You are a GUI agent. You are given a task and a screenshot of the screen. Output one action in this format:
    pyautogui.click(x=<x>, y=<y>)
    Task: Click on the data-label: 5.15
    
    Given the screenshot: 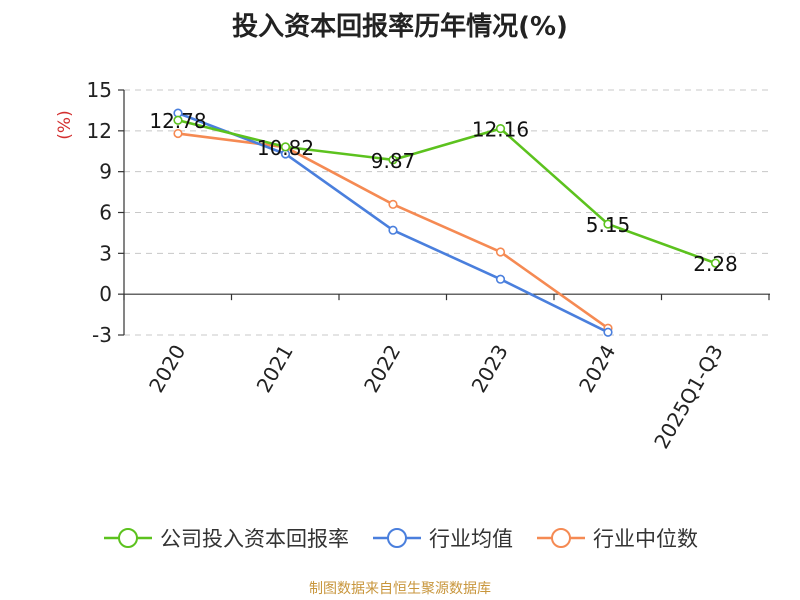 What is the action you would take?
    pyautogui.click(x=608, y=225)
    